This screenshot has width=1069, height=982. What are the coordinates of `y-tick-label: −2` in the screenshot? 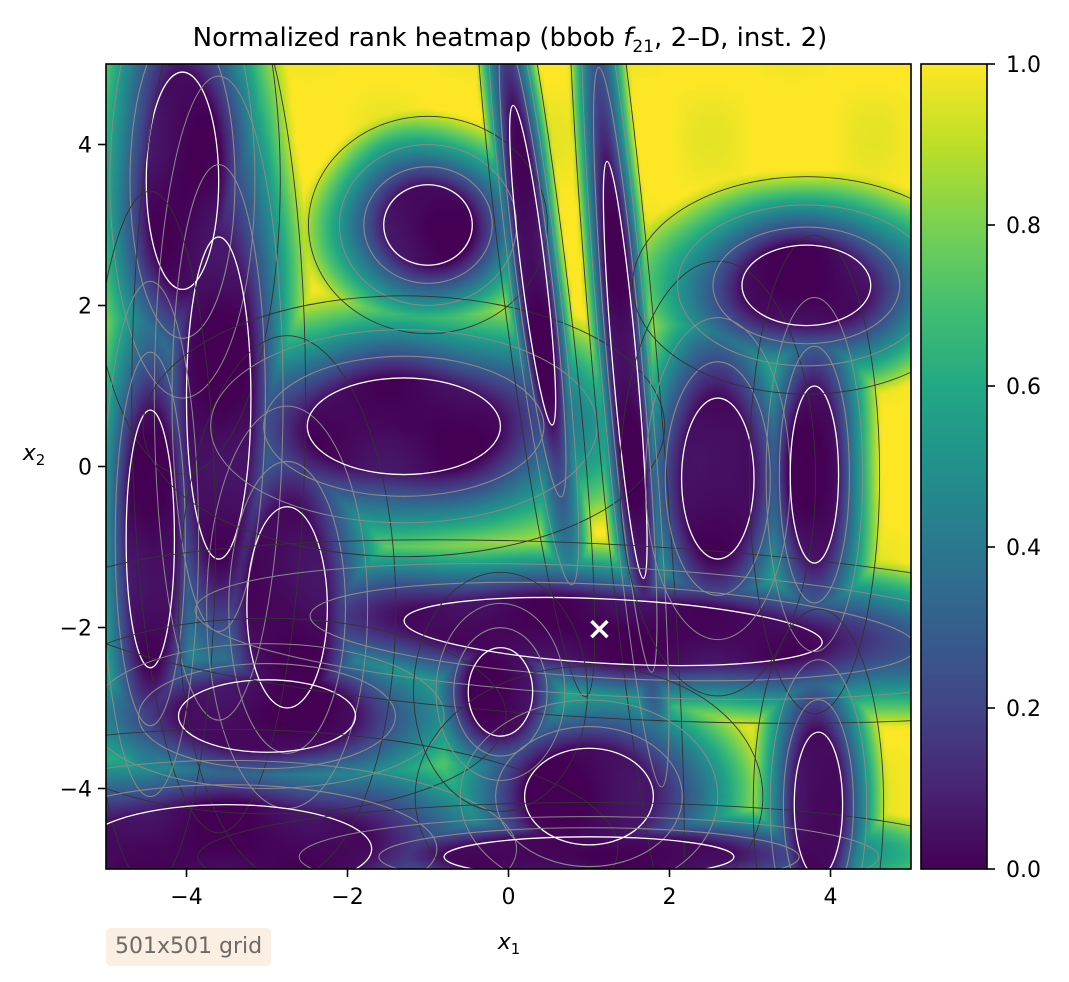 It's located at (76, 629).